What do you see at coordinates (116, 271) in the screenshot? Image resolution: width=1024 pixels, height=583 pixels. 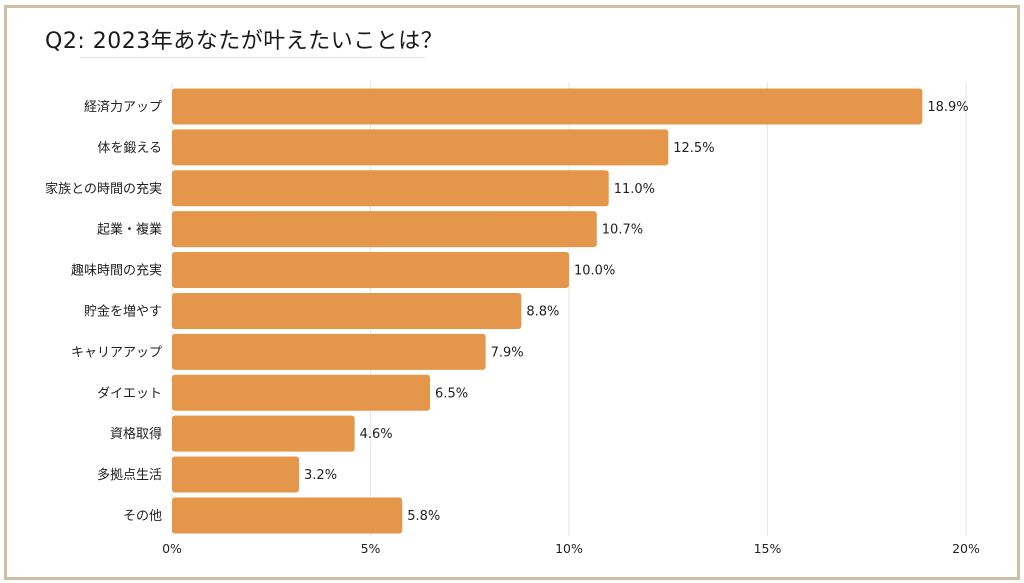 I see `category-label: 趣味時間の充実` at bounding box center [116, 271].